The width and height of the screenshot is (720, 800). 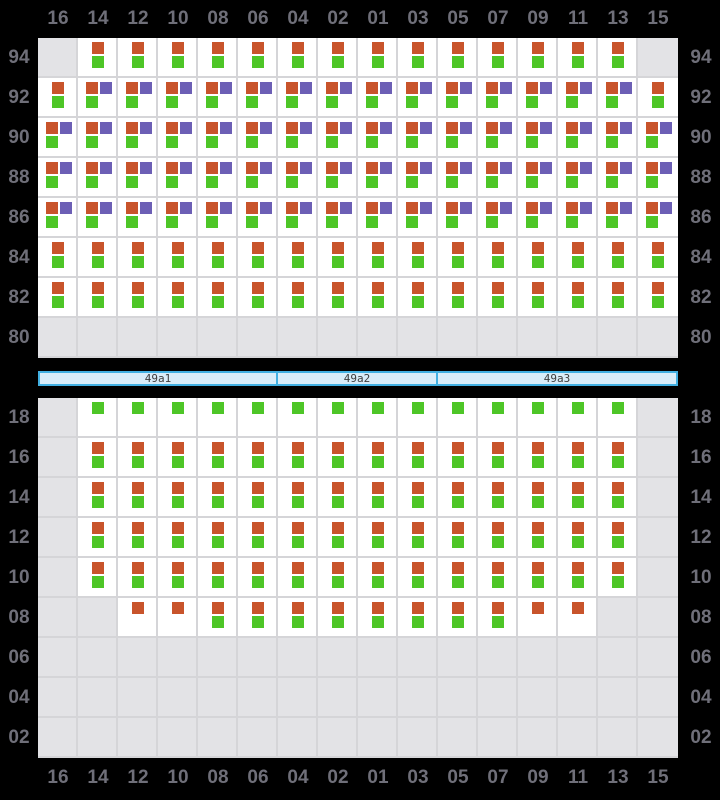 I want to click on cell-r90-c03, so click(x=418, y=138).